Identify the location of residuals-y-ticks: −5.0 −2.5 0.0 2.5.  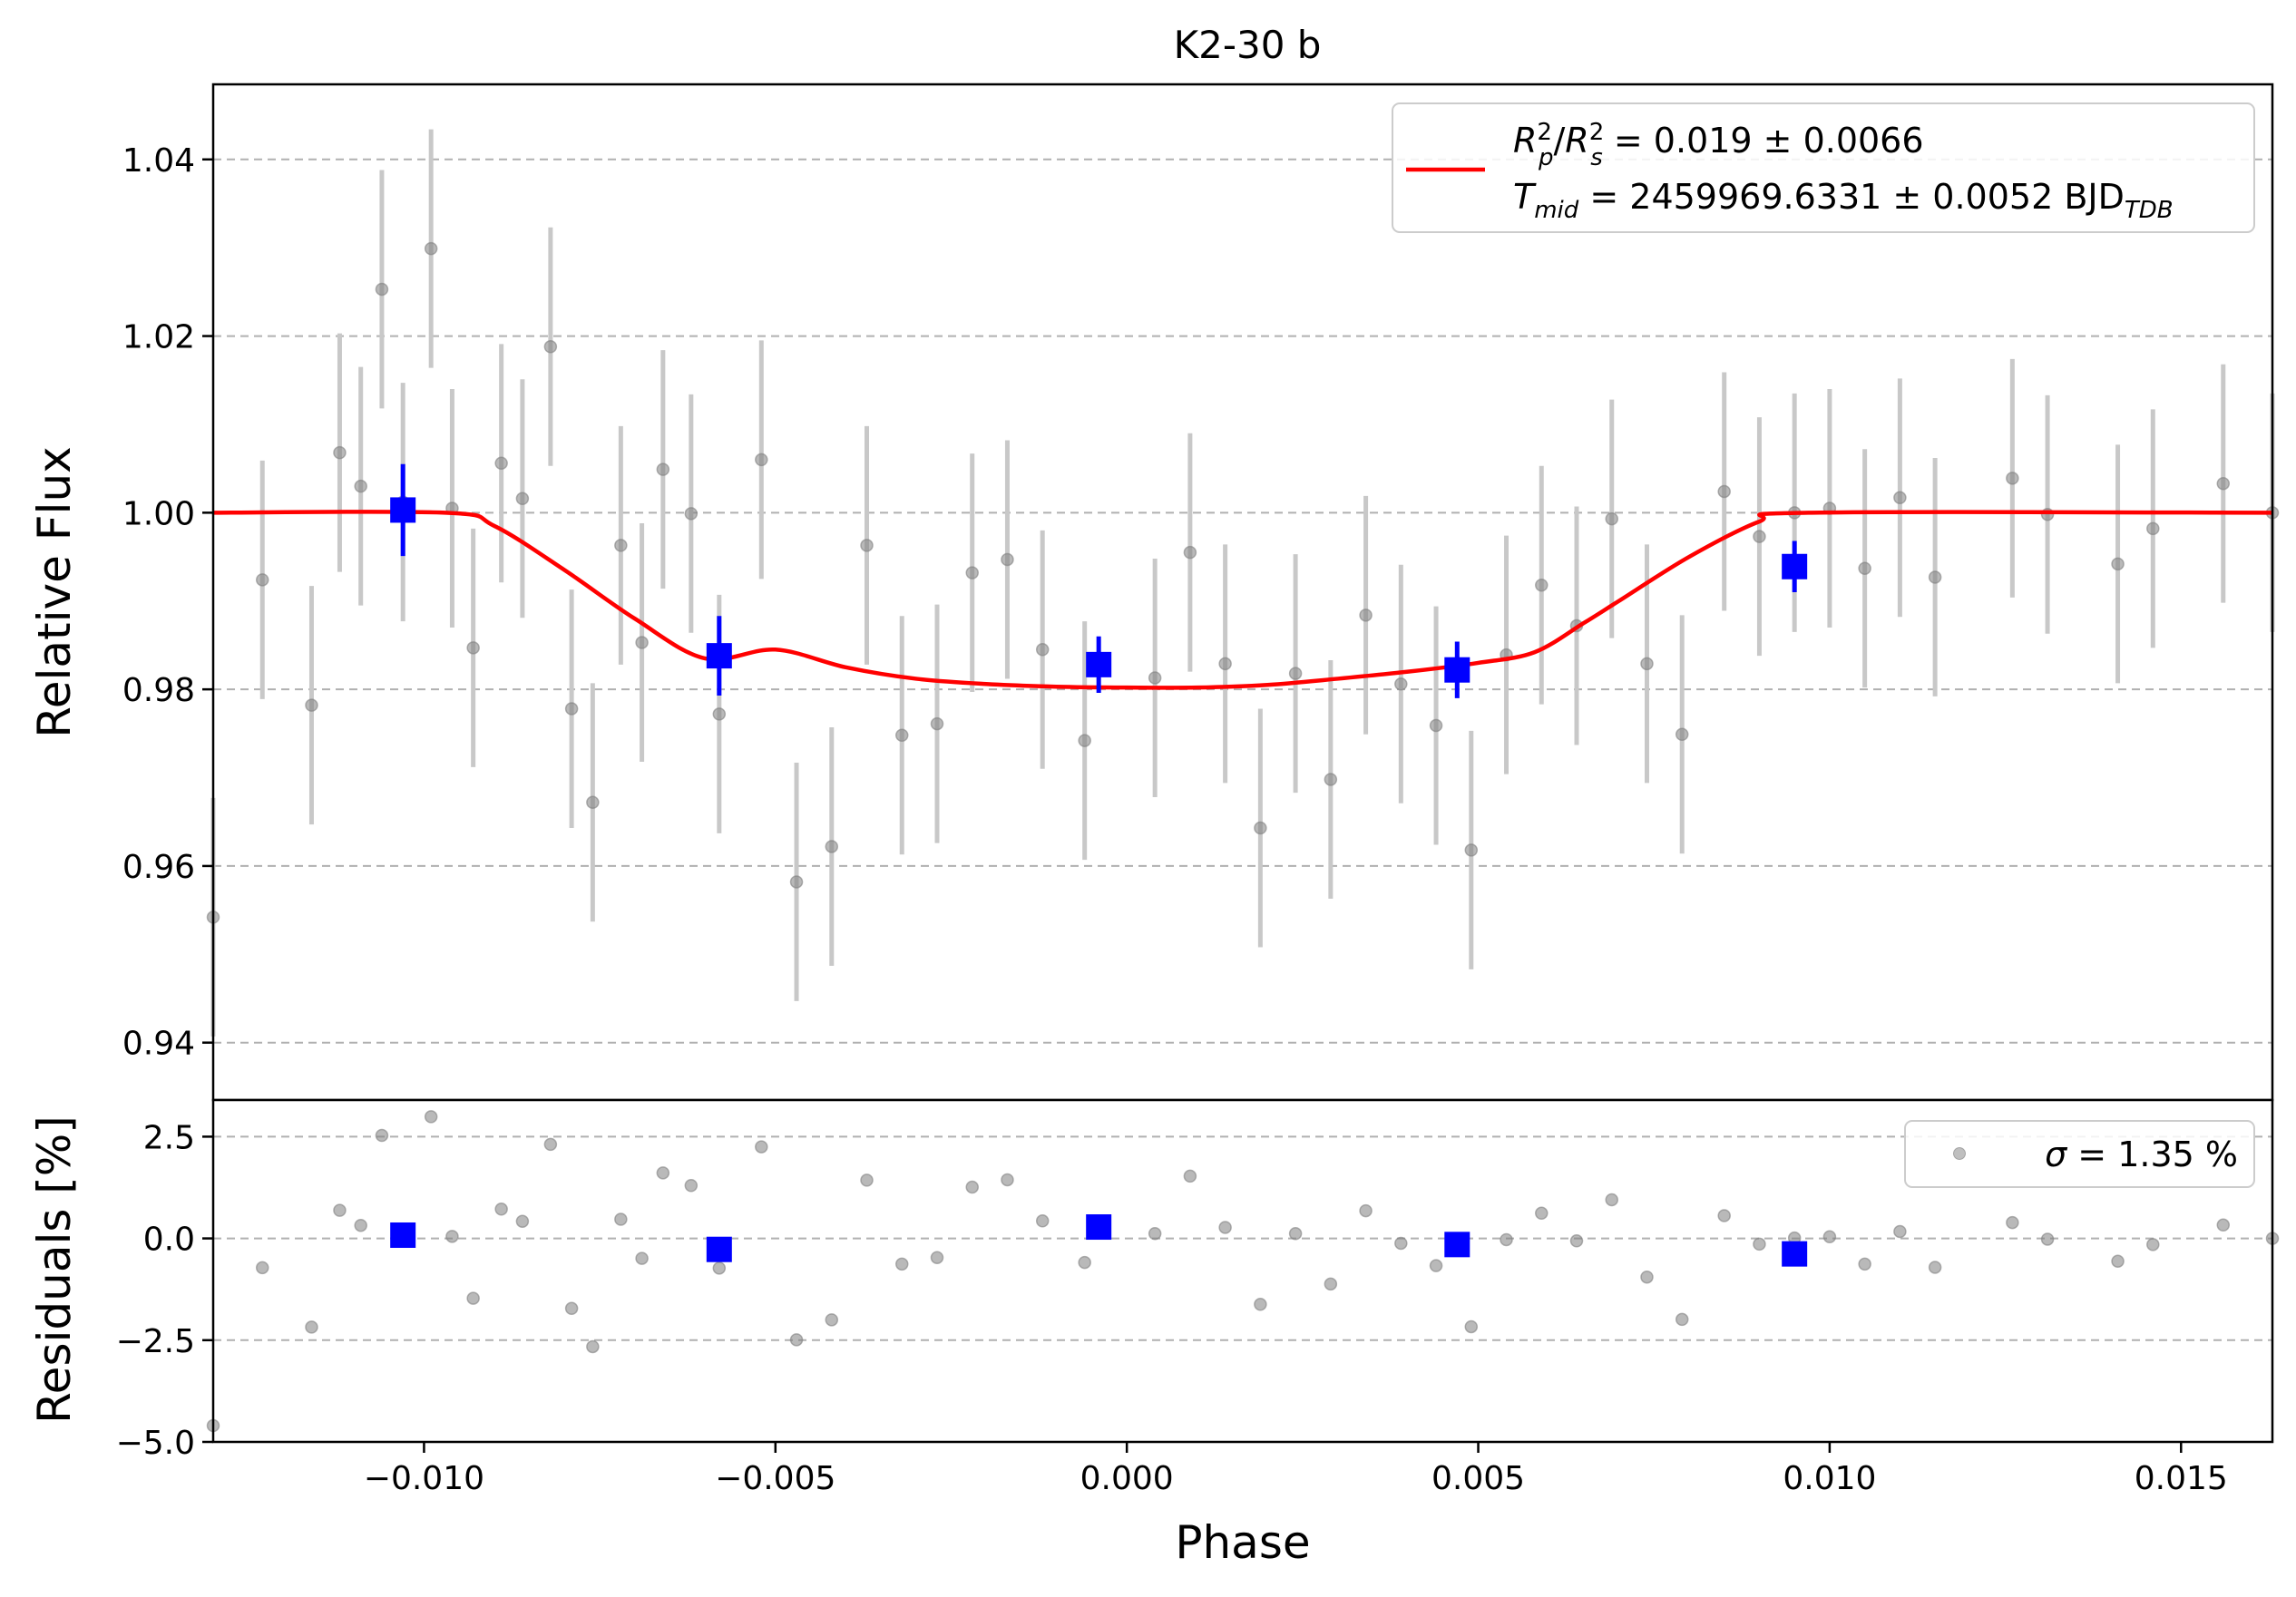
(164, 1290).